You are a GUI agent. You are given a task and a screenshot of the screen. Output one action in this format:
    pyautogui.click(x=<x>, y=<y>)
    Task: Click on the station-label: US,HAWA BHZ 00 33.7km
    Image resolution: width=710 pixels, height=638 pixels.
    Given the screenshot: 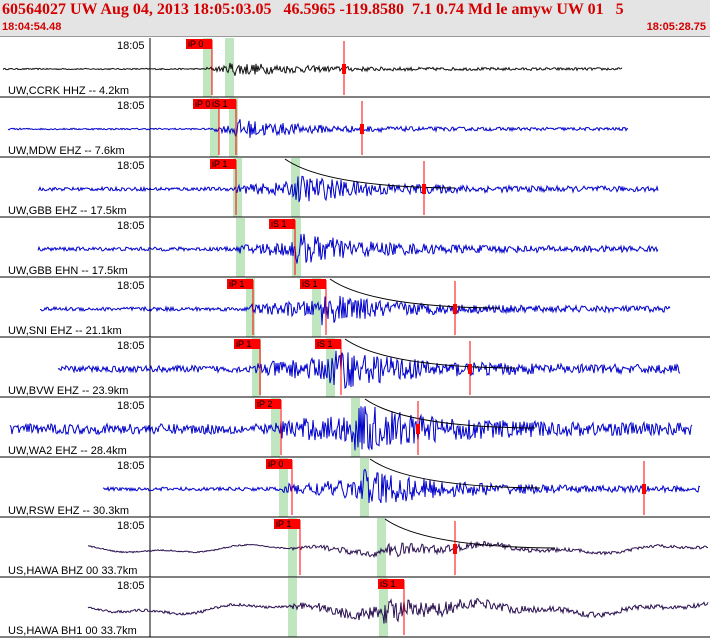 What is the action you would take?
    pyautogui.click(x=72, y=571)
    